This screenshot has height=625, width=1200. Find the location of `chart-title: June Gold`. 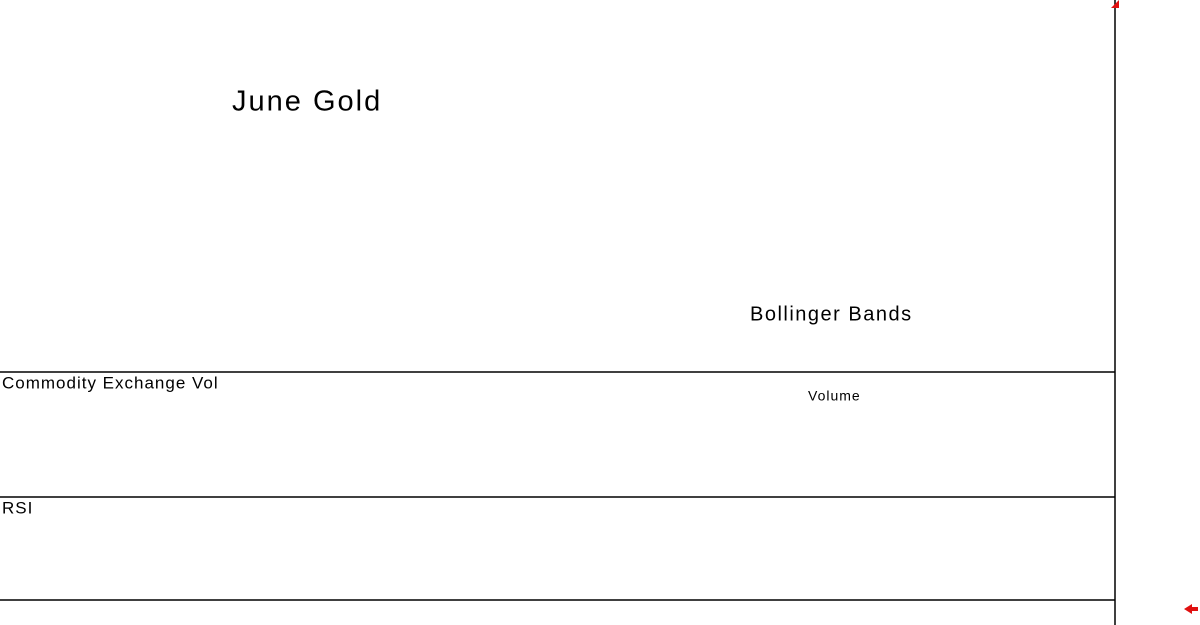

chart-title: June Gold is located at coordinates (307, 102).